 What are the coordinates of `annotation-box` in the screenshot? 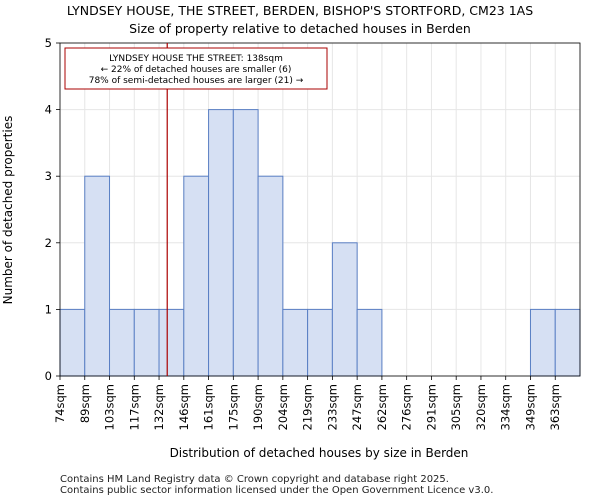 It's located at (196, 68).